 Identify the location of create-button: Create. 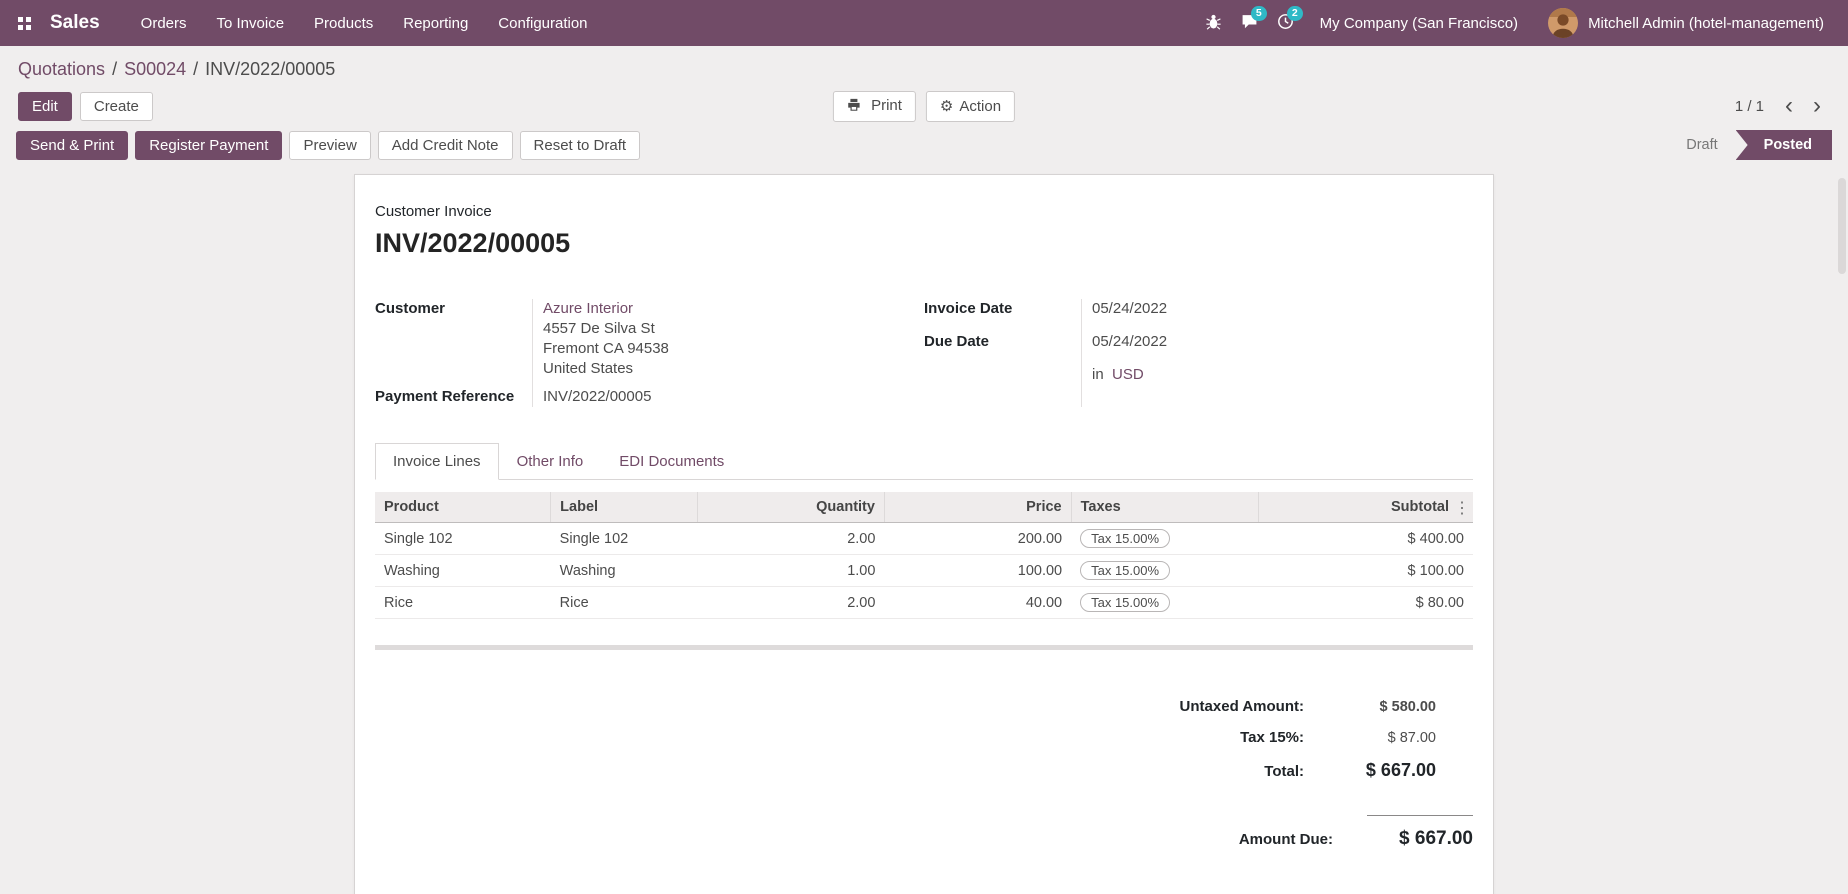
(116, 106).